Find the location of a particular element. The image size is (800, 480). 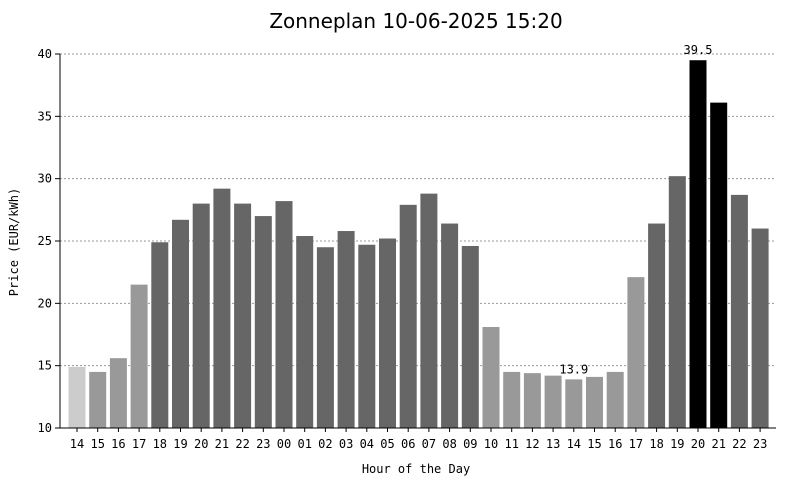

y-axis-label: Price (EUR/kWh) is located at coordinates (14, 242).